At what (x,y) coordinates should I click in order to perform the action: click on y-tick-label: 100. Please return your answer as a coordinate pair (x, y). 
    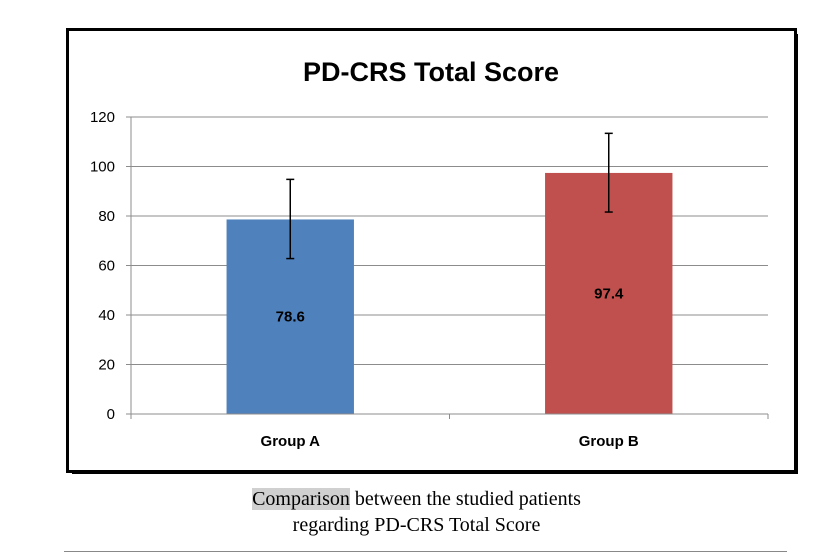
    Looking at the image, I should click on (102, 167).